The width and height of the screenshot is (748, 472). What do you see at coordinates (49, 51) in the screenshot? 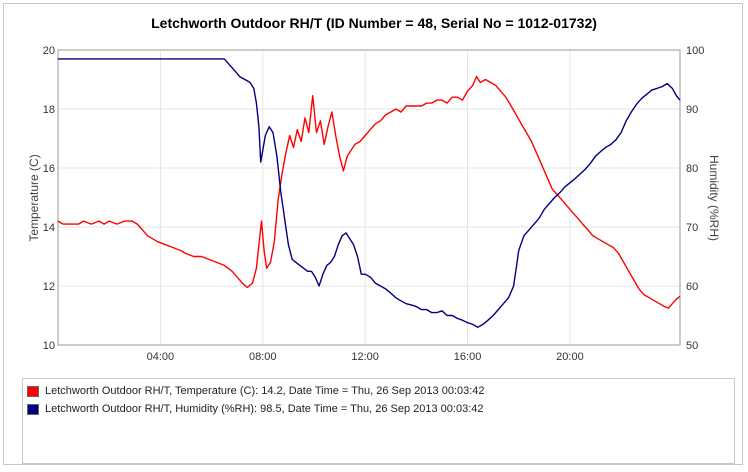
I see `y-tick-label: 20` at bounding box center [49, 51].